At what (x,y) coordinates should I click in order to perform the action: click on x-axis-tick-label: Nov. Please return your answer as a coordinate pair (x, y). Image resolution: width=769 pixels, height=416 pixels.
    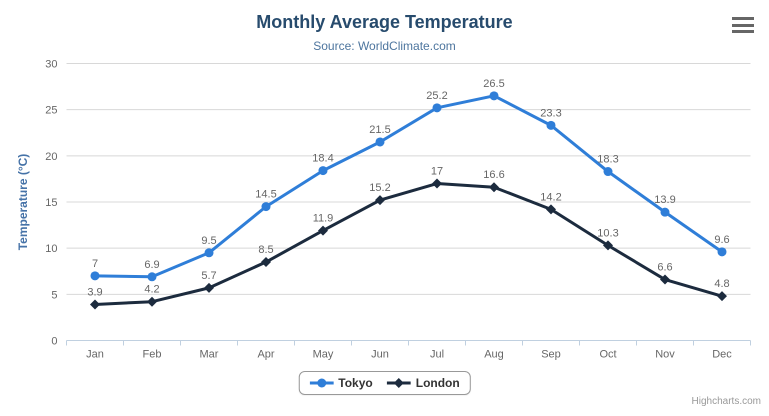
    Looking at the image, I should click on (665, 355).